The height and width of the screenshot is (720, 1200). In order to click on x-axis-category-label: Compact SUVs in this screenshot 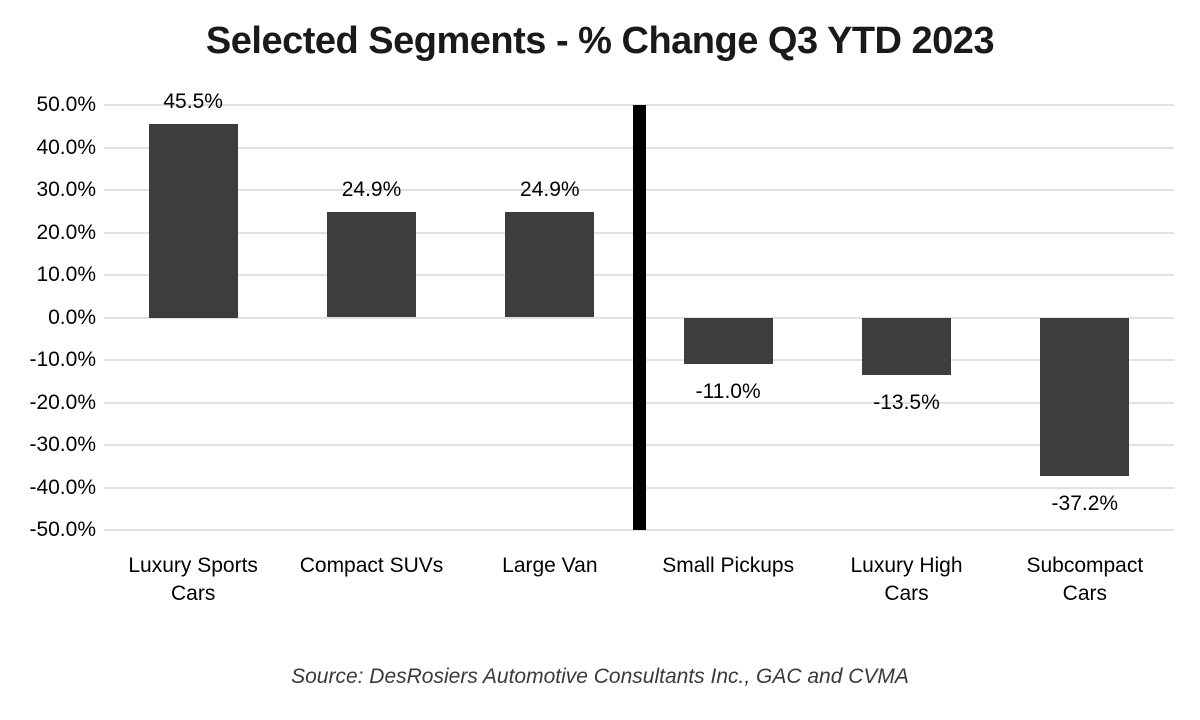, I will do `click(371, 565)`.